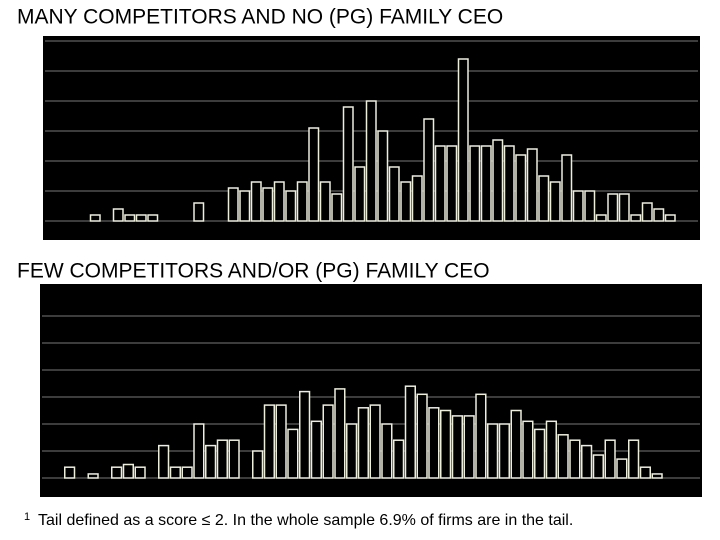 This screenshot has width=720, height=540. Describe the element at coordinates (260, 17) in the screenshot. I see `chart-title: MANY COMPETITORS AND NO (PG) FAMILY CEO` at that location.